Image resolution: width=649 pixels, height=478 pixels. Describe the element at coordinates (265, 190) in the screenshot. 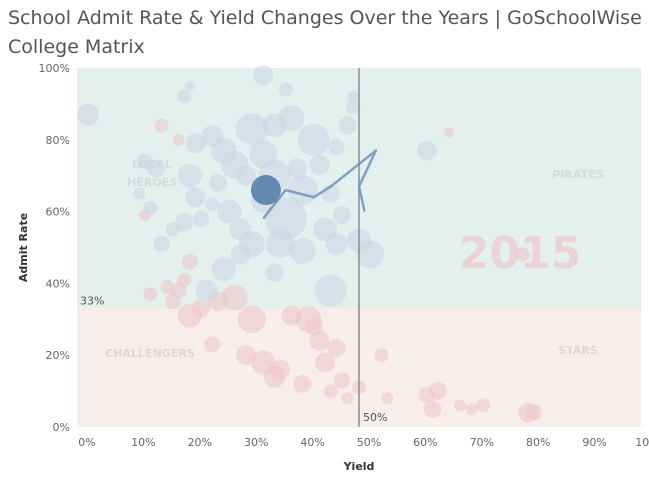

I see `highlighted-school-bubble` at that location.